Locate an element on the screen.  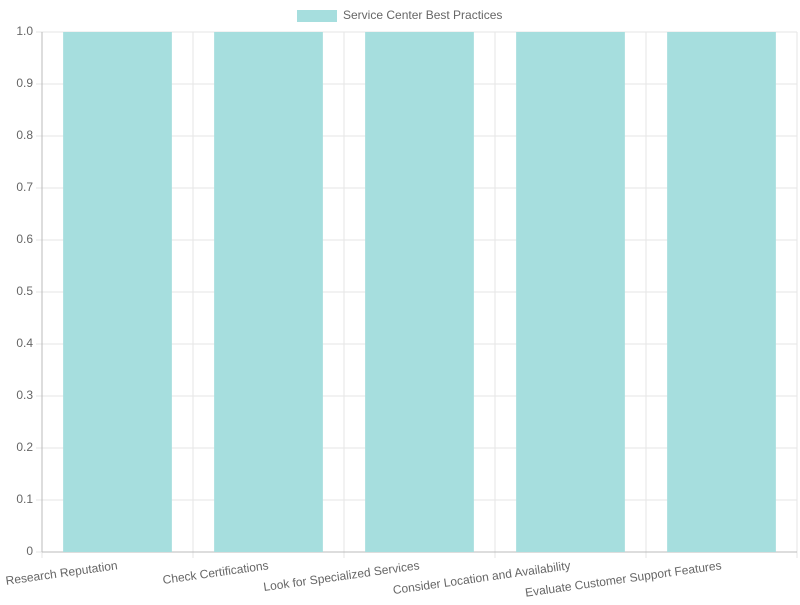
y-tick-label: 0.8 is located at coordinates (24, 135).